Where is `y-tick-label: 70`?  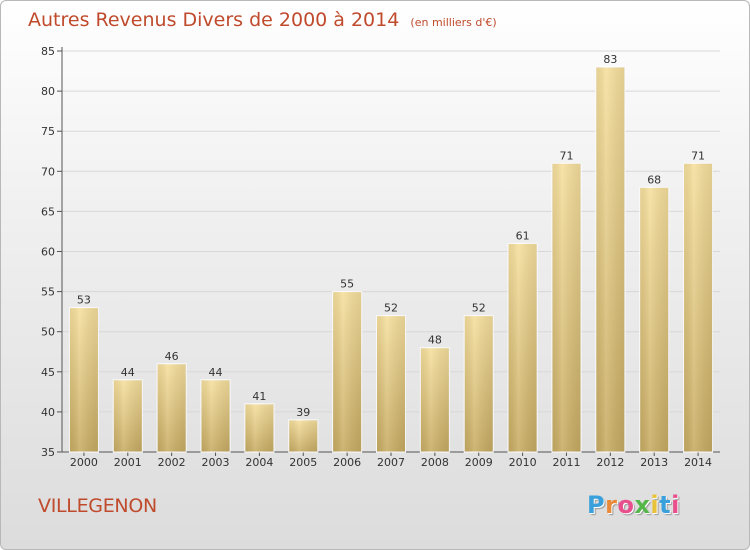
y-tick-label: 70 is located at coordinates (48, 171).